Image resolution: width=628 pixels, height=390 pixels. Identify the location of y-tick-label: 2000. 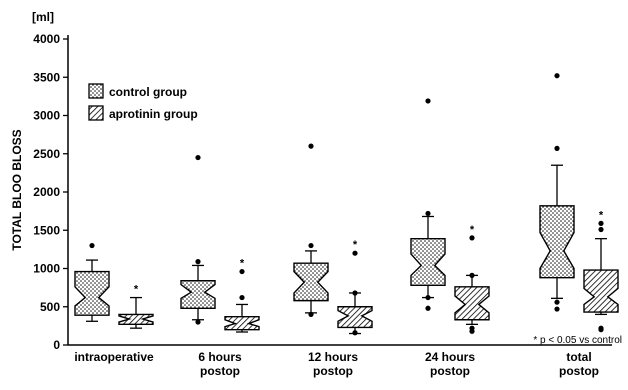
(46, 192).